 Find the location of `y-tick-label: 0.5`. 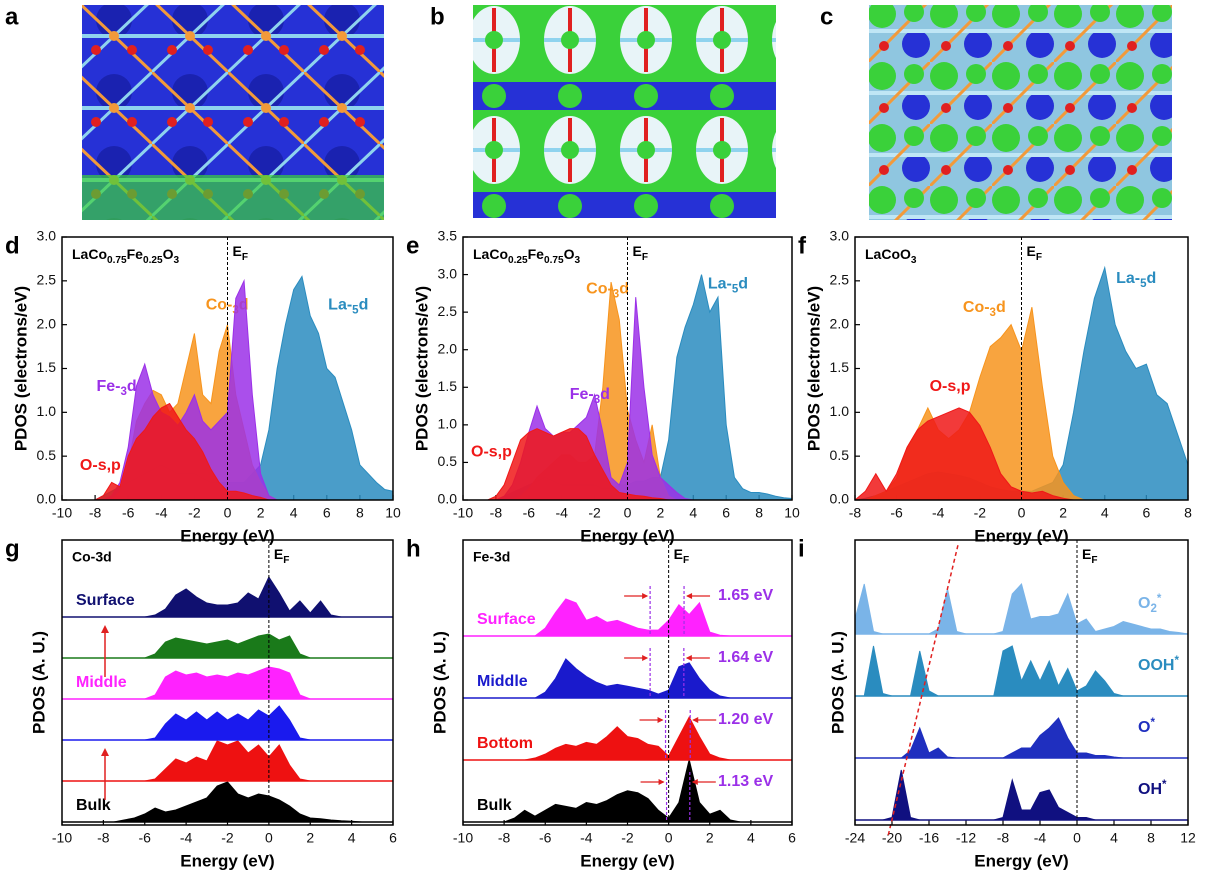

y-tick-label: 0.5 is located at coordinates (840, 455).